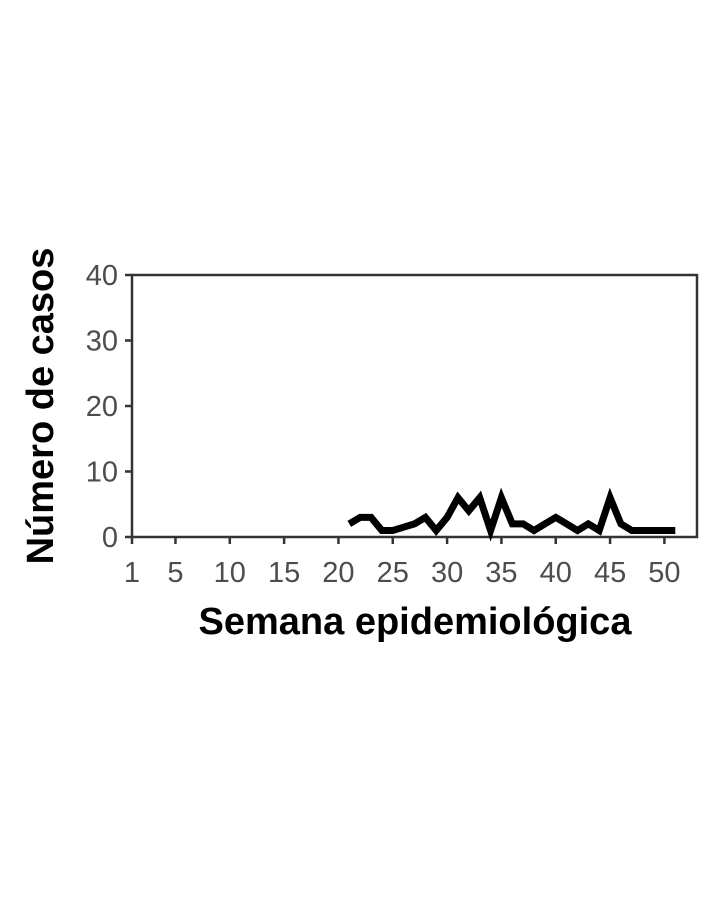 The image size is (720, 921). Describe the element at coordinates (393, 573) in the screenshot. I see `x-tick-label: 25` at that location.